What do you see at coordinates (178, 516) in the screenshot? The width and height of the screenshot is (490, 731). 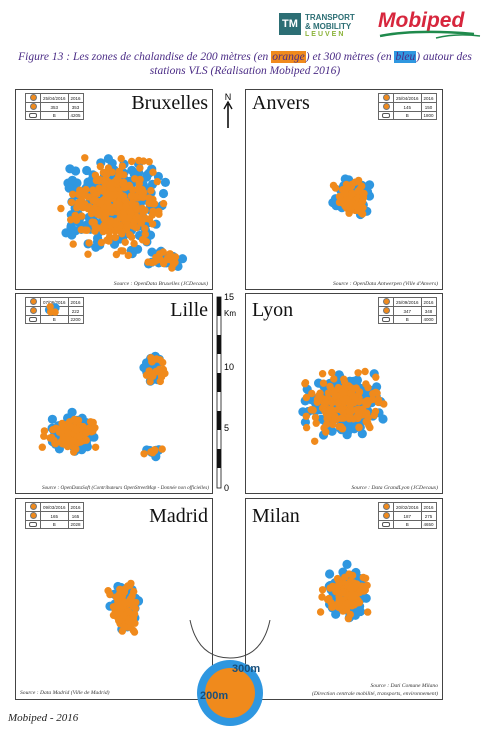 I see `city-title: Madrid` at bounding box center [178, 516].